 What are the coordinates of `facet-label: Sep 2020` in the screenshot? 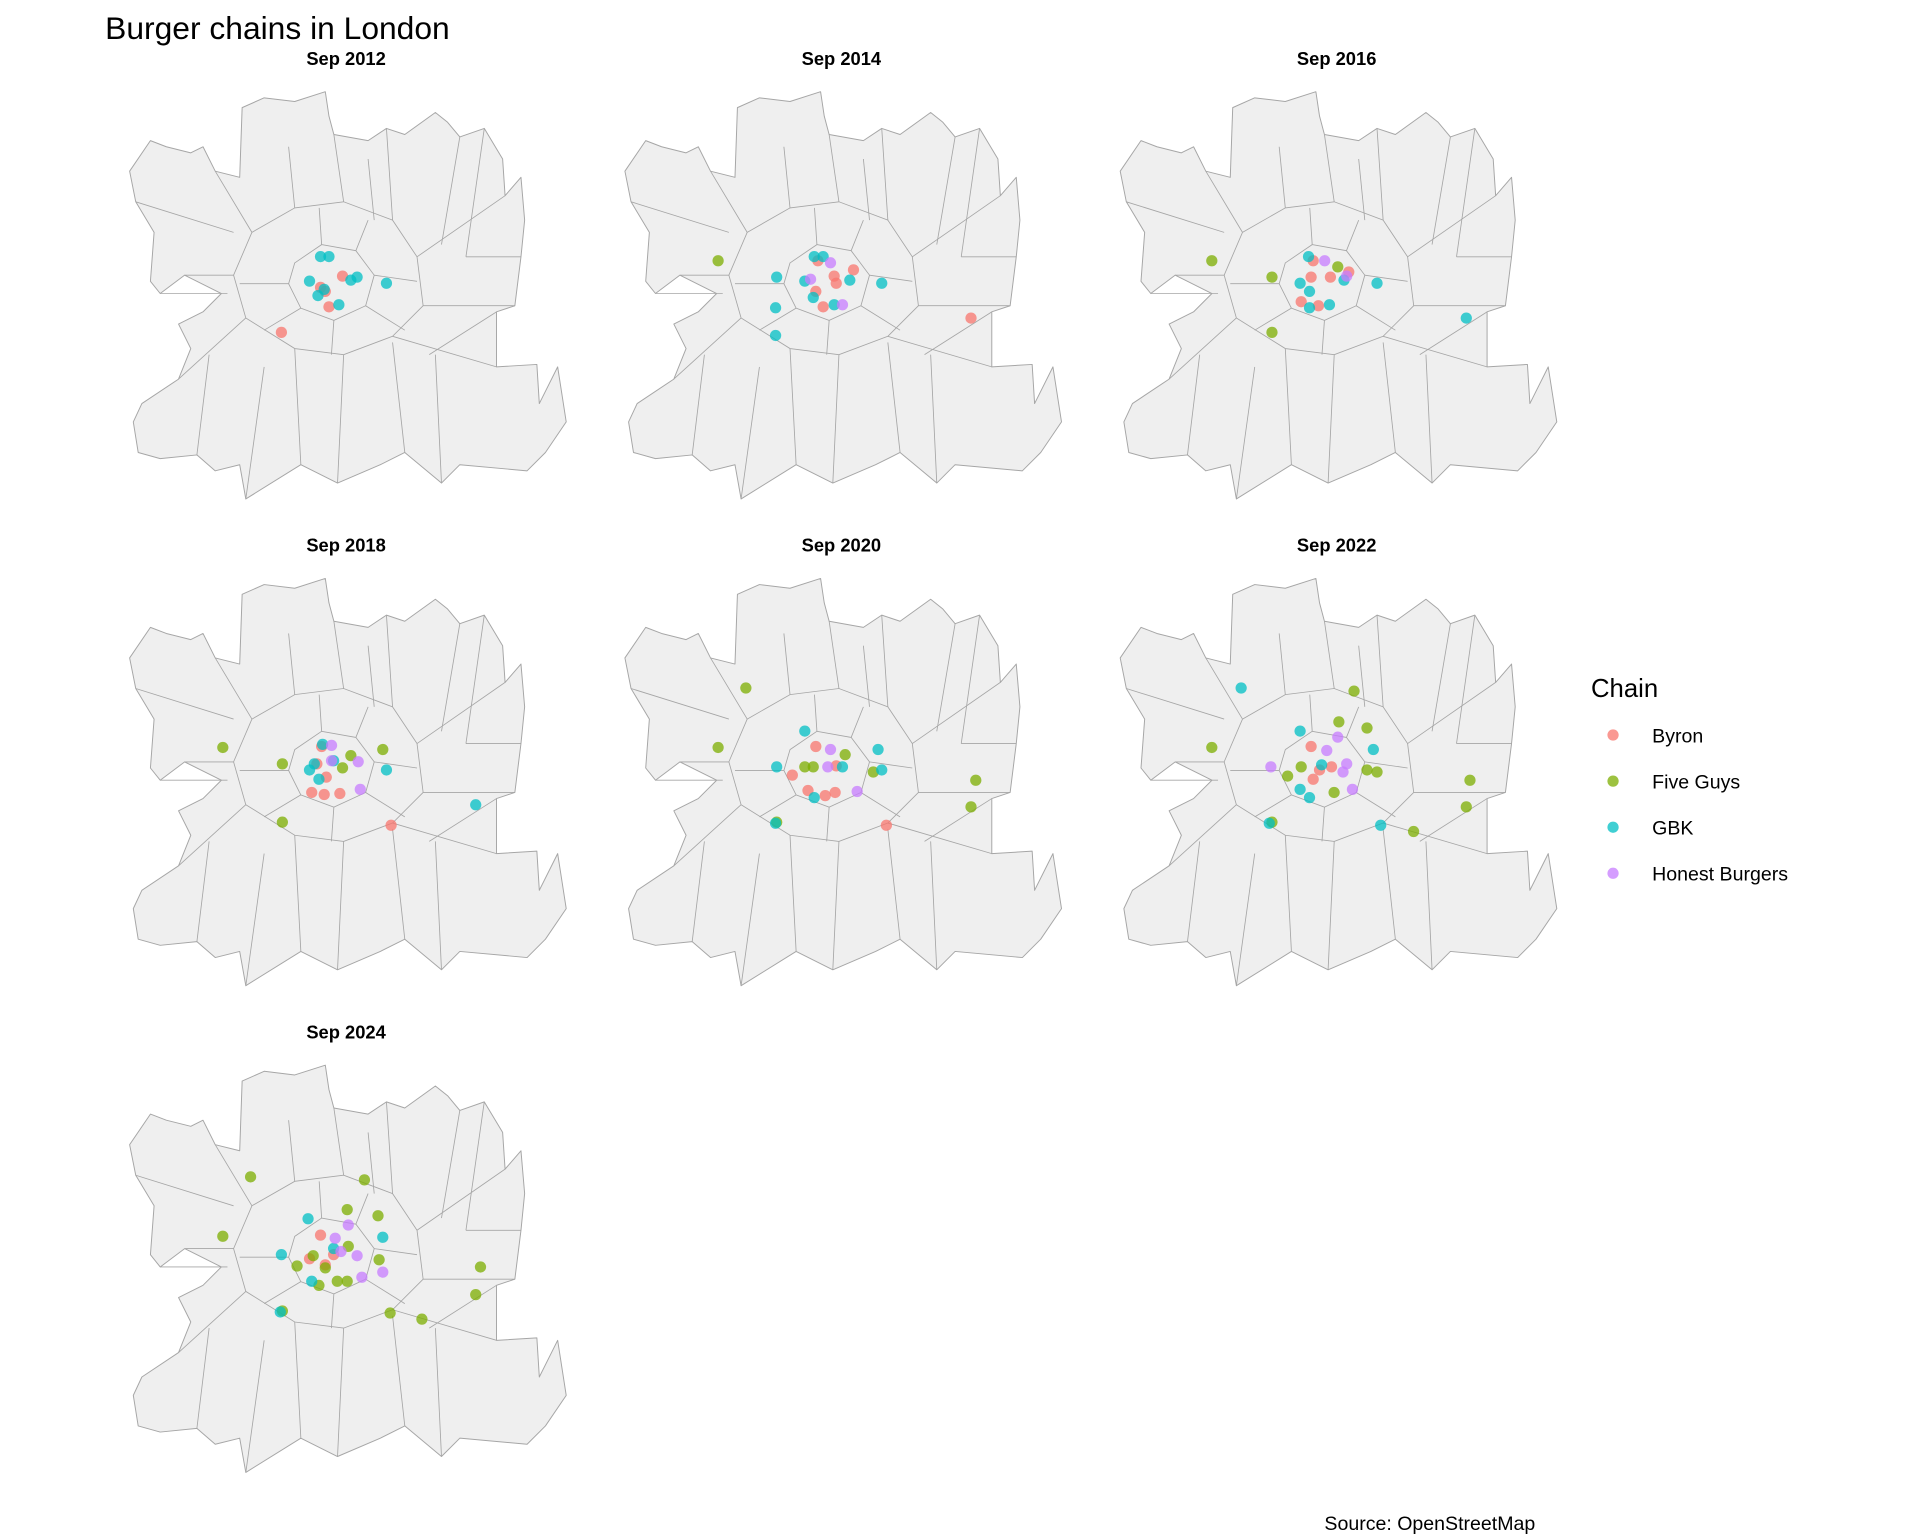 It's located at (841, 545).